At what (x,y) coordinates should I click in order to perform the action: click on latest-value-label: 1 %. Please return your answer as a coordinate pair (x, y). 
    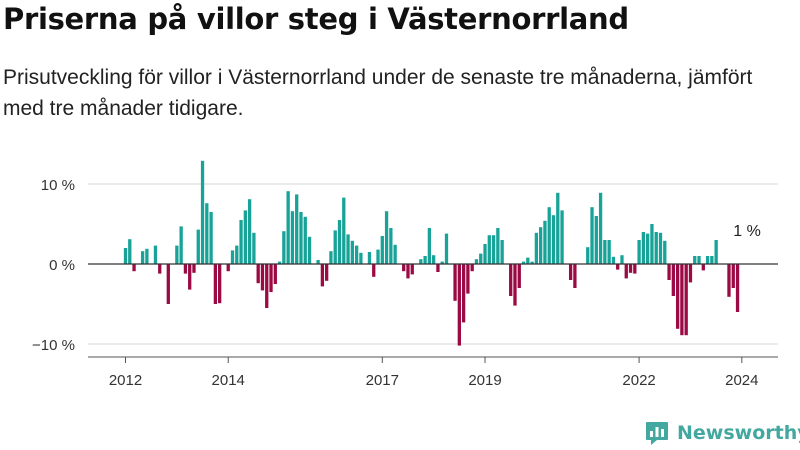
    Looking at the image, I should click on (747, 231).